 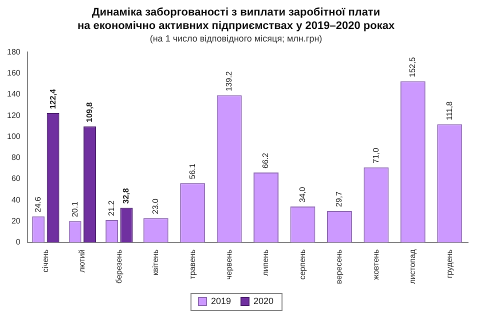 What do you see at coordinates (111, 208) in the screenshot?
I see `data-label: 21.2` at bounding box center [111, 208].